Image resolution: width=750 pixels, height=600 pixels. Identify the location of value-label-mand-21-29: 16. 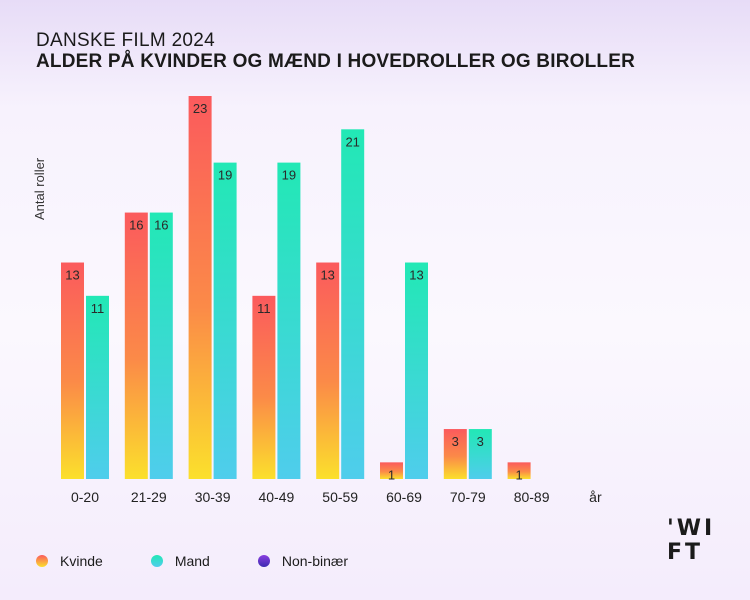
(161, 225).